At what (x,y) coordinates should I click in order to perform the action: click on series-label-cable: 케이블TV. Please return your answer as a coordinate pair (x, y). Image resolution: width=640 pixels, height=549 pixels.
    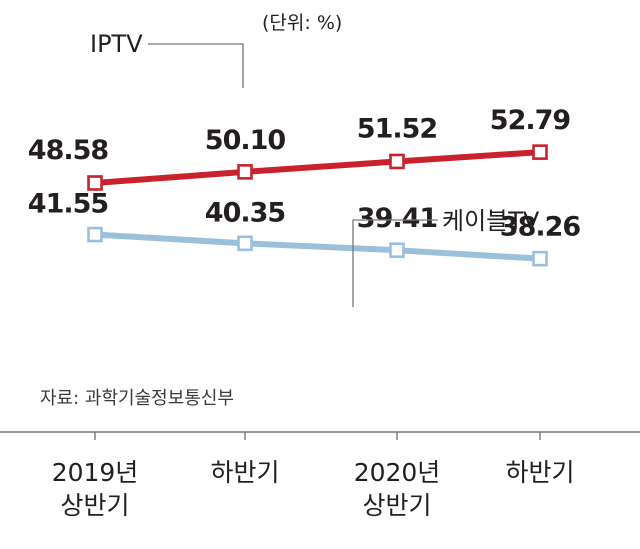
    Looking at the image, I should click on (491, 221).